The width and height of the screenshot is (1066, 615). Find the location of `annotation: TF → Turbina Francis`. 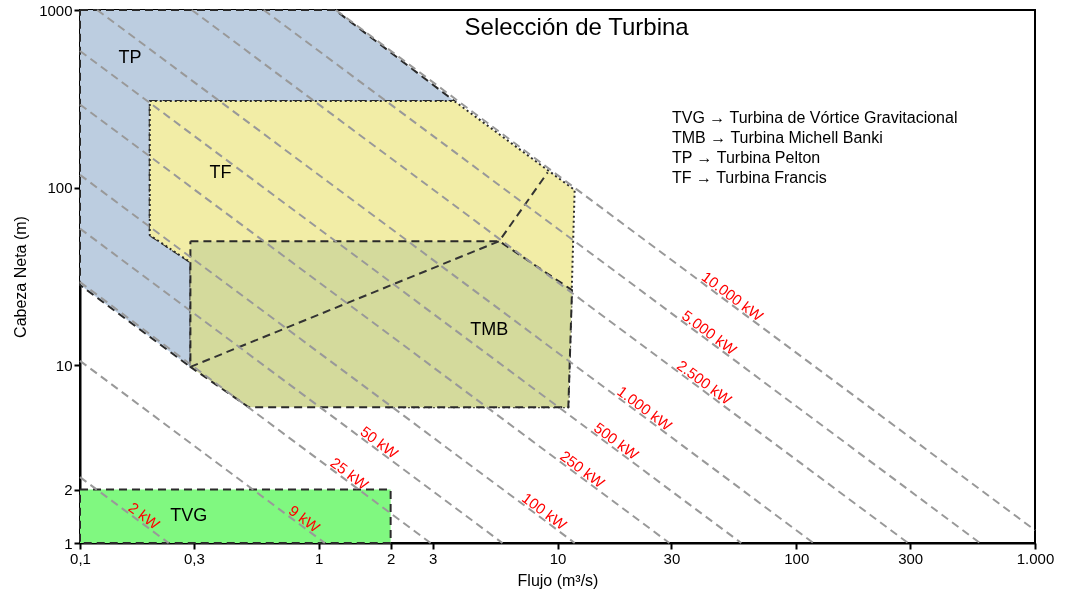

annotation: TF → Turbina Francis is located at coordinates (749, 177).